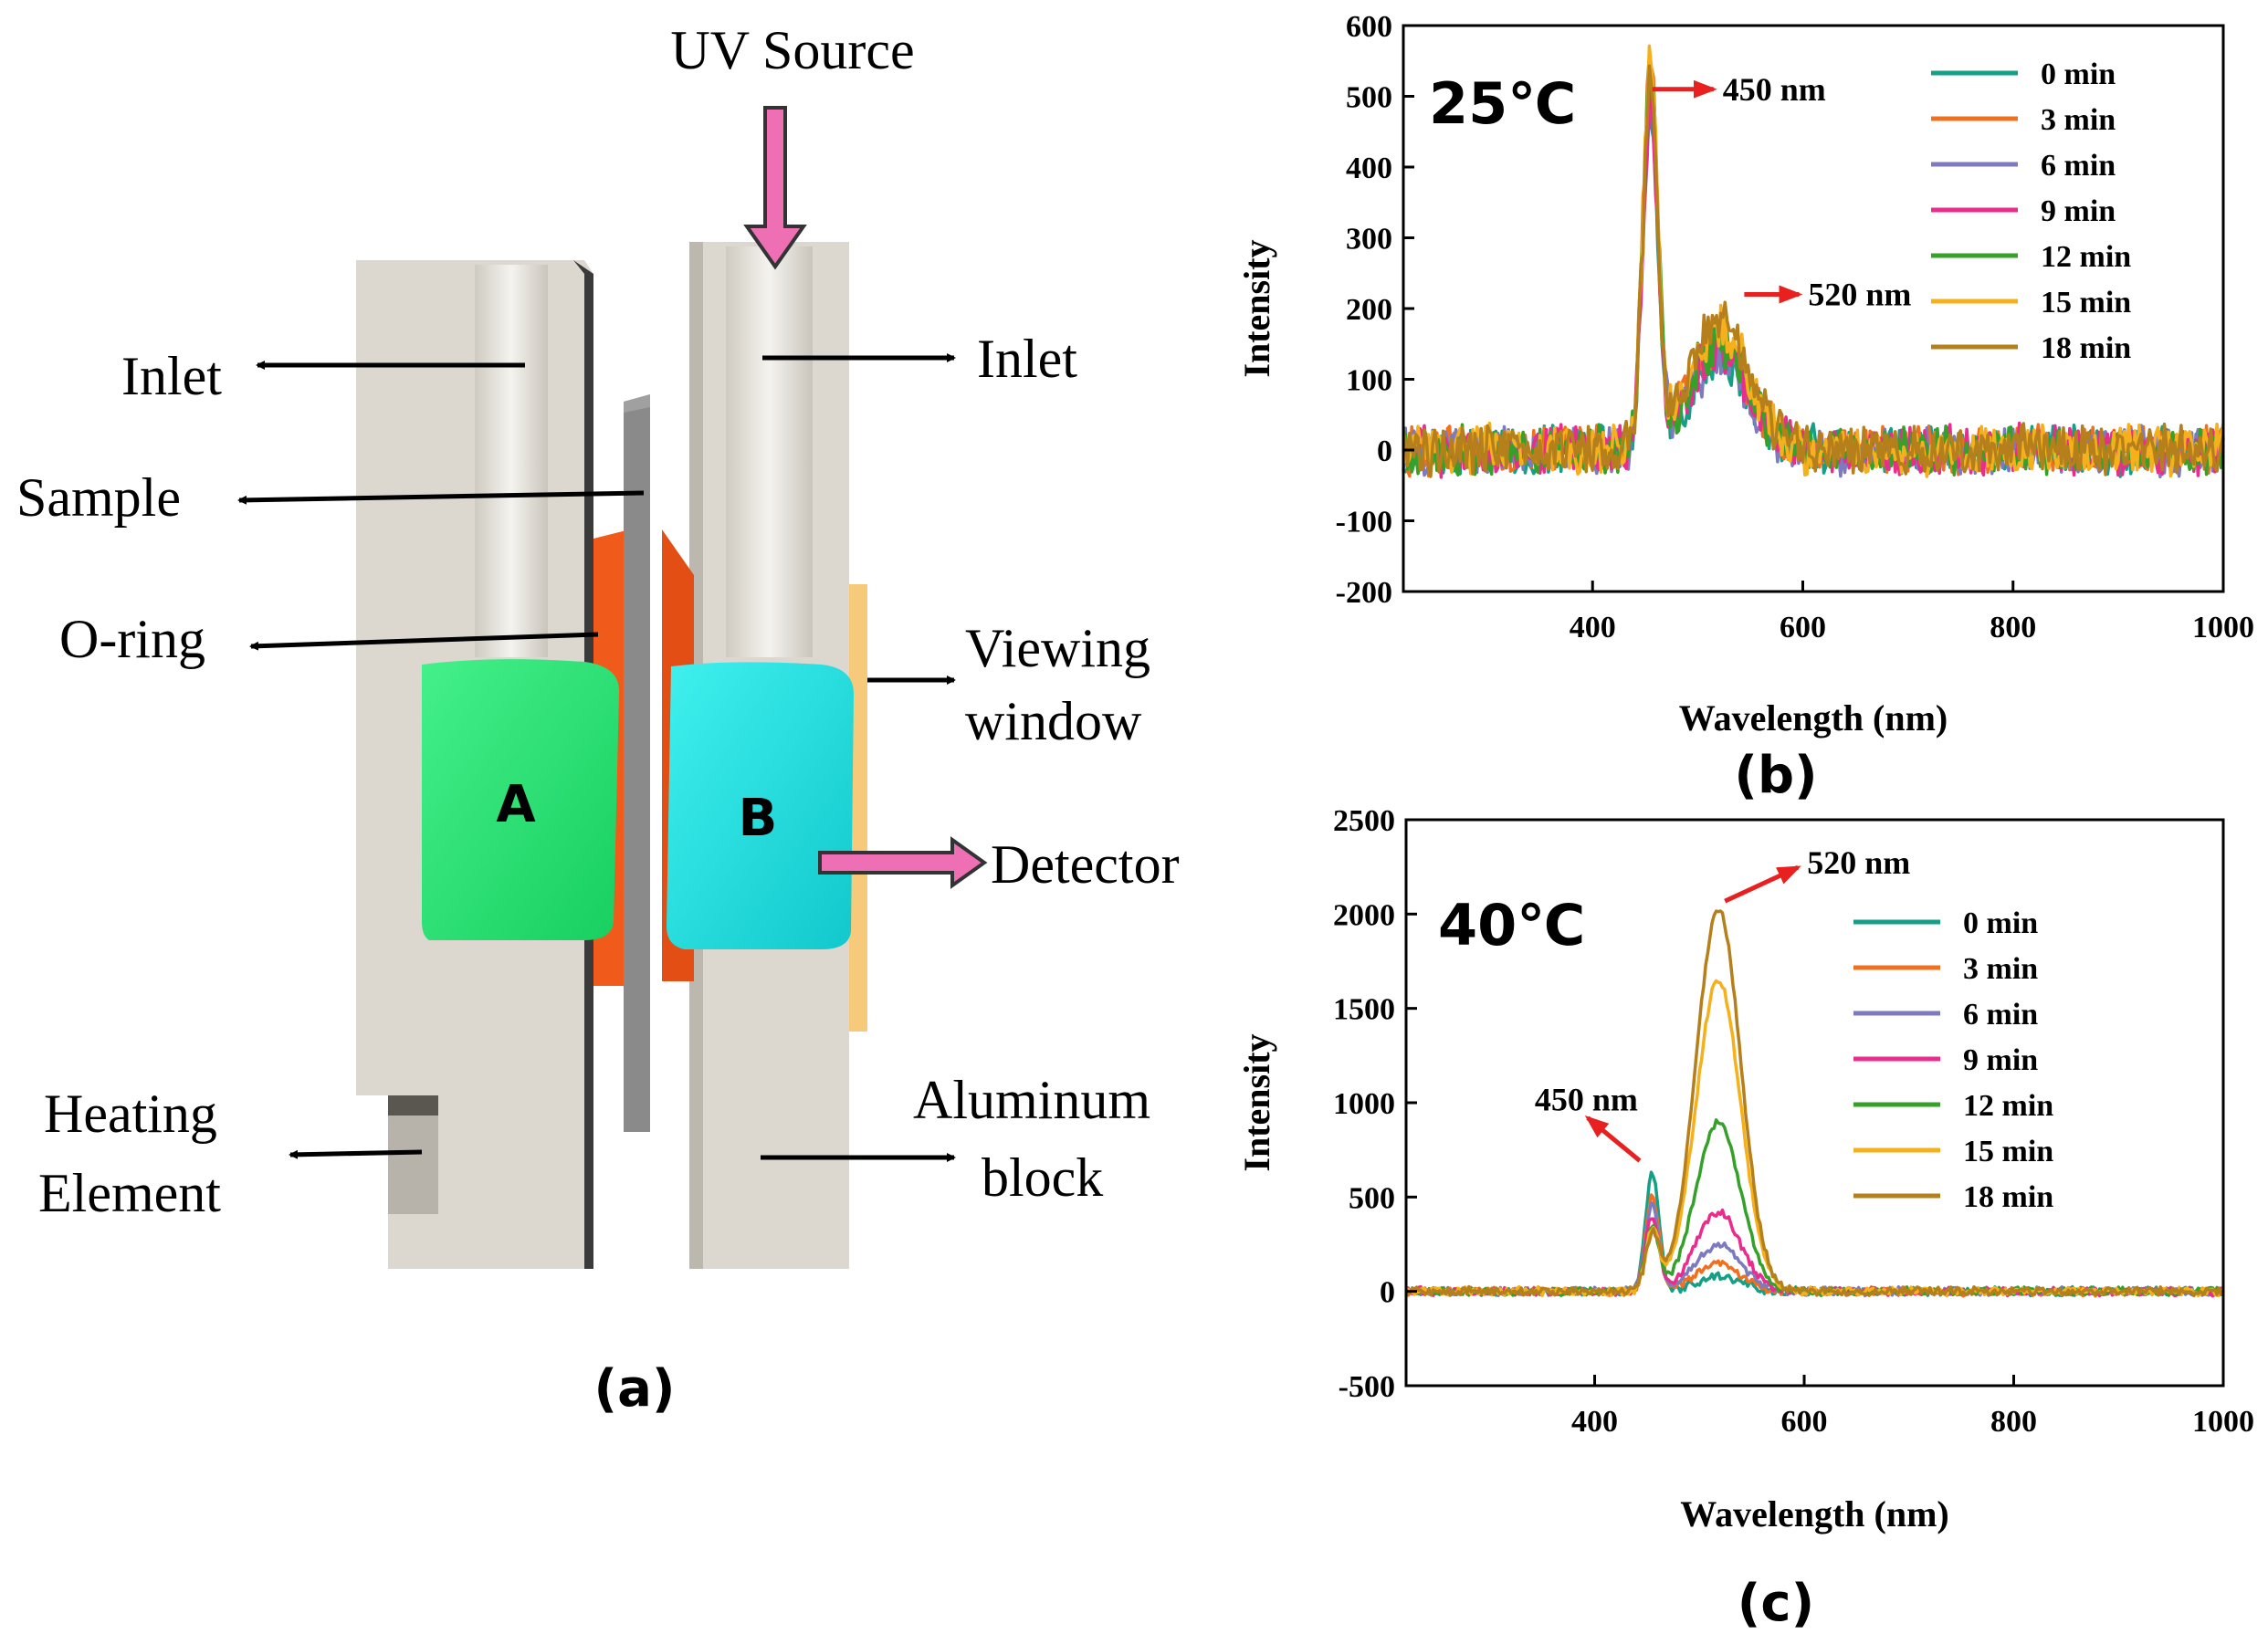 The width and height of the screenshot is (2268, 1634). What do you see at coordinates (1057, 648) in the screenshot?
I see `viewing-window-label-1: Viewing` at bounding box center [1057, 648].